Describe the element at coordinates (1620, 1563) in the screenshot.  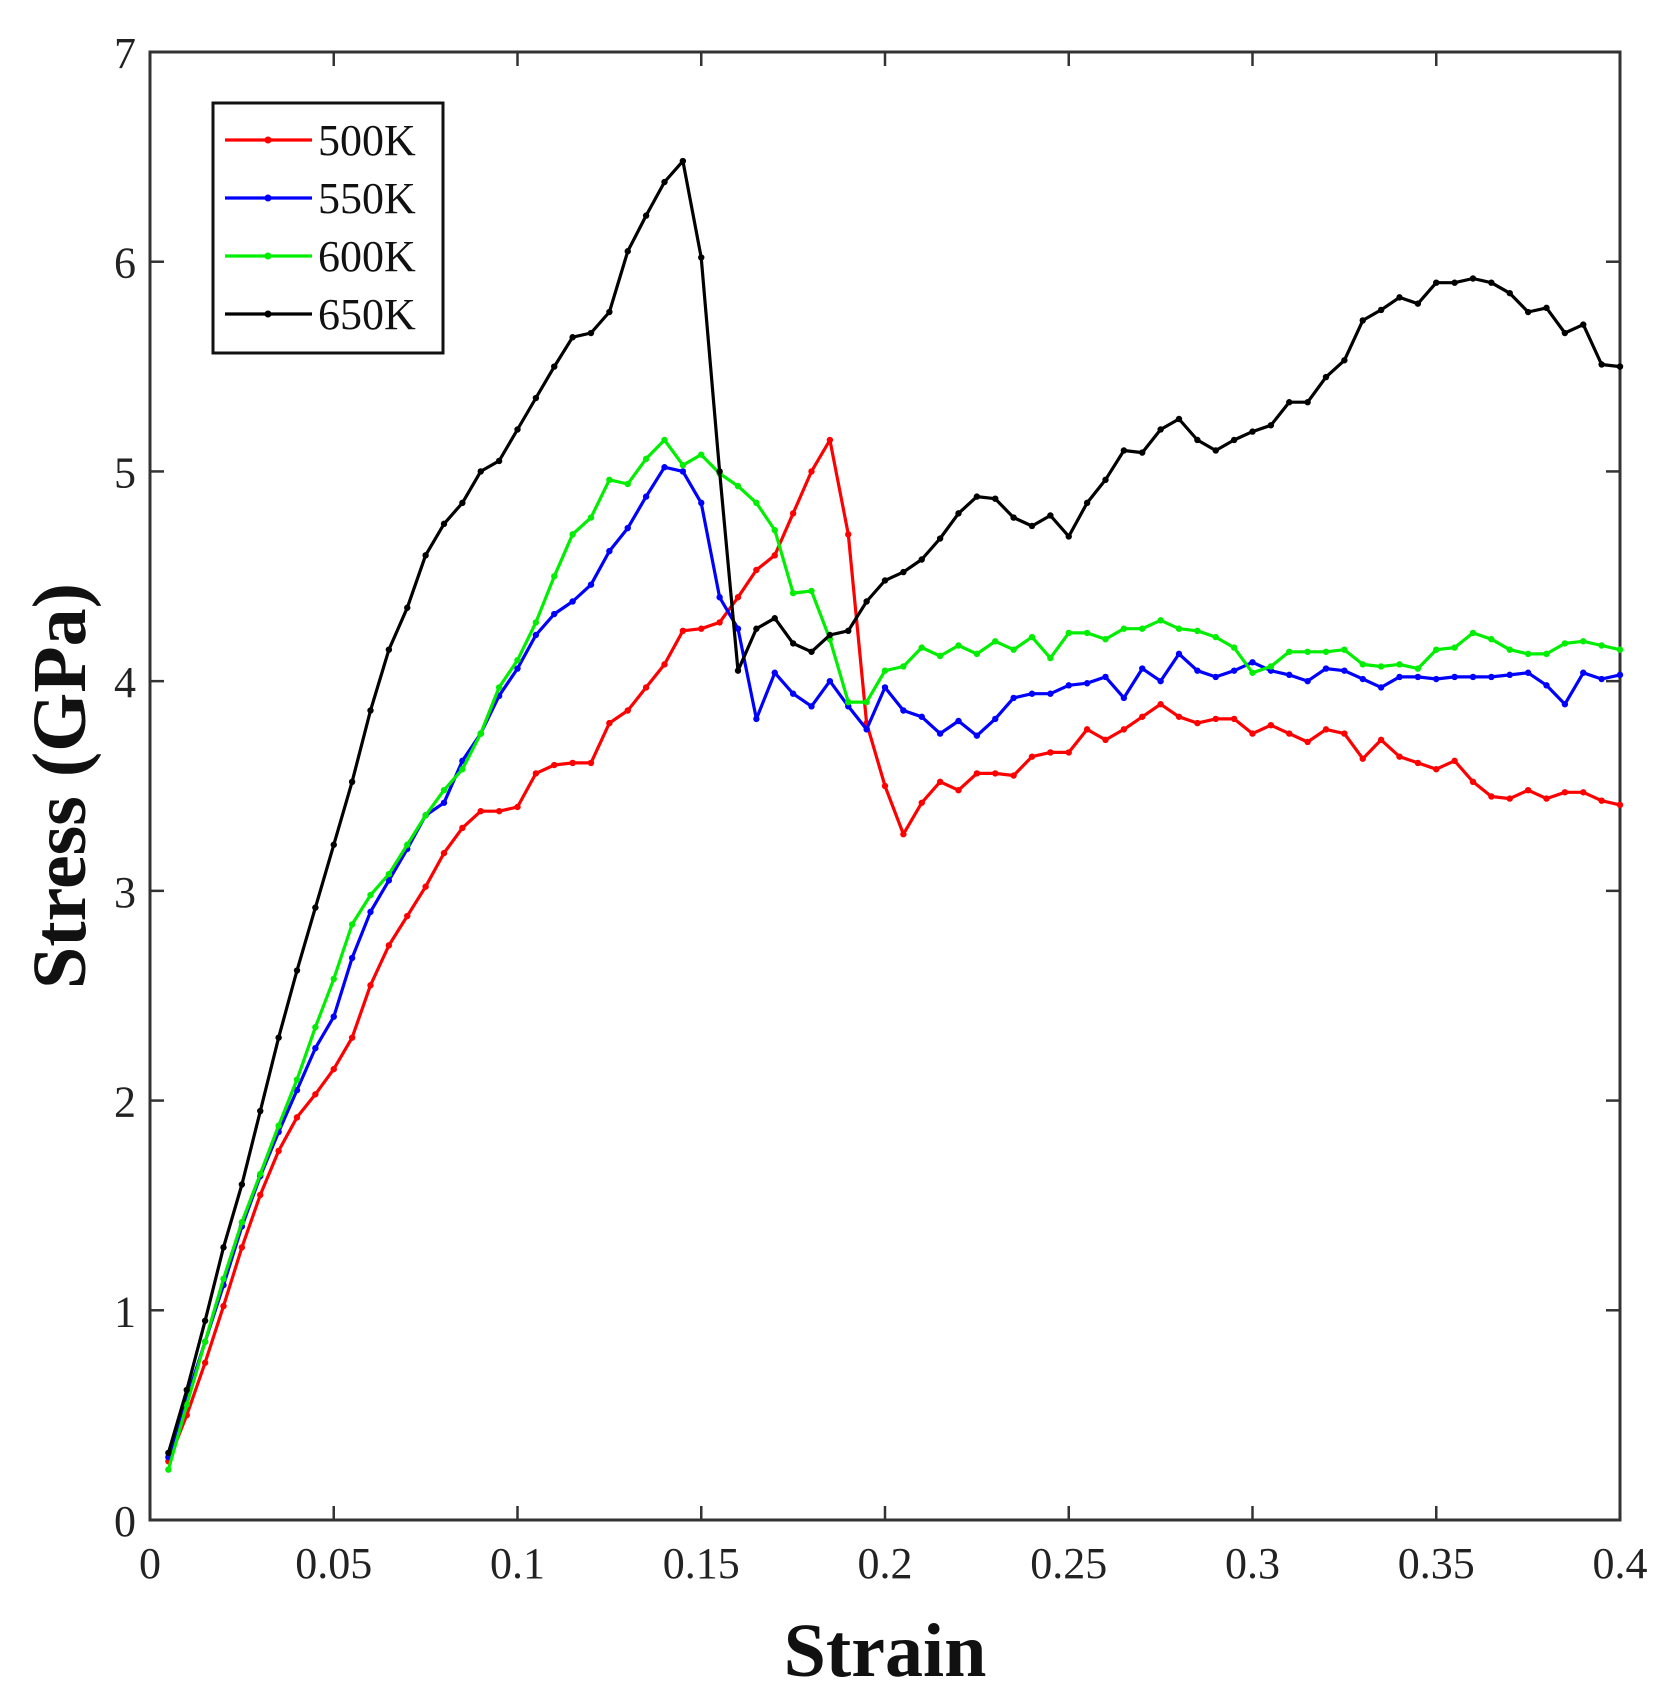
I see `x-tick-label: 0.4` at that location.